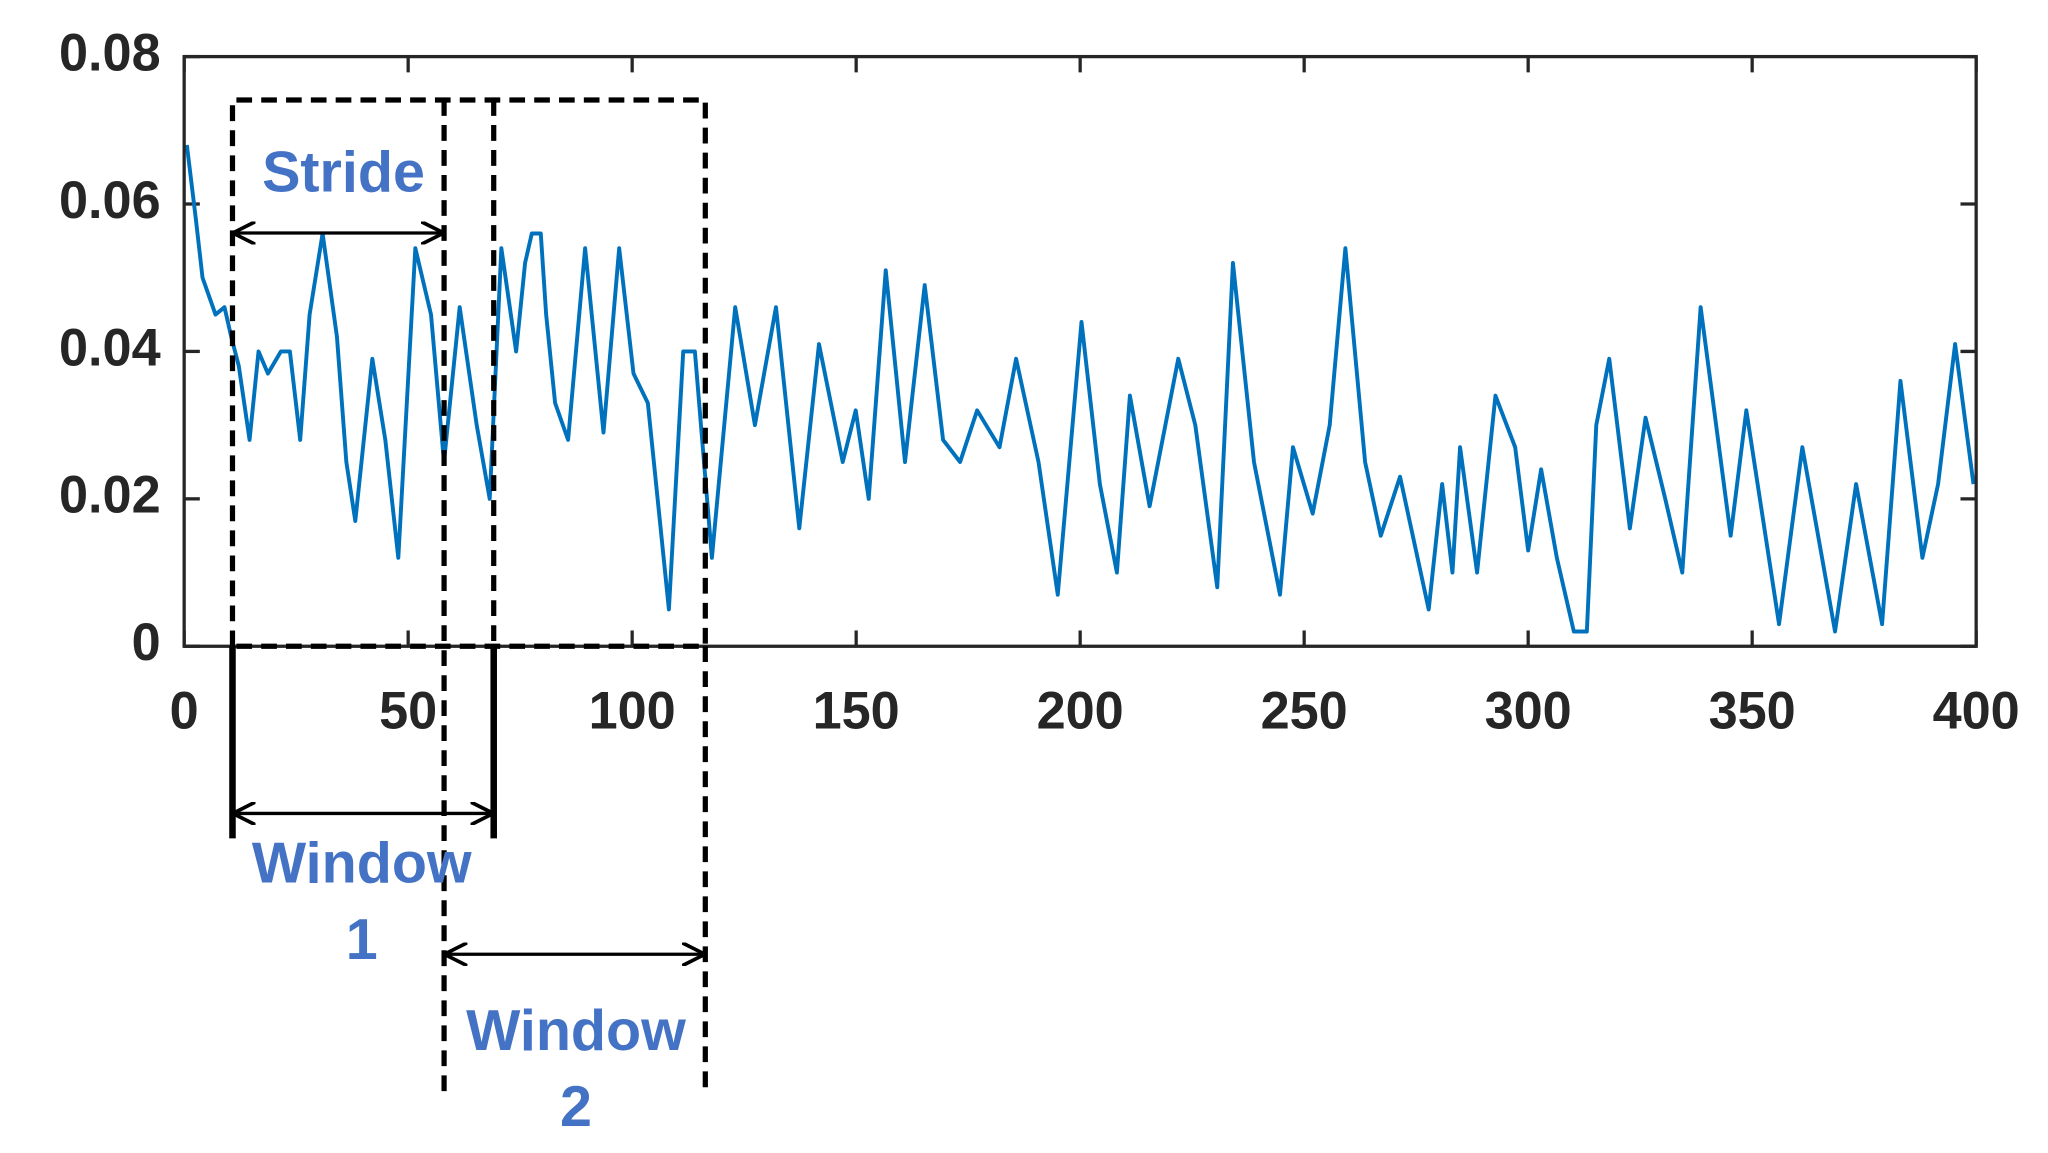  What do you see at coordinates (856, 711) in the screenshot?
I see `x-tick-label: 150` at bounding box center [856, 711].